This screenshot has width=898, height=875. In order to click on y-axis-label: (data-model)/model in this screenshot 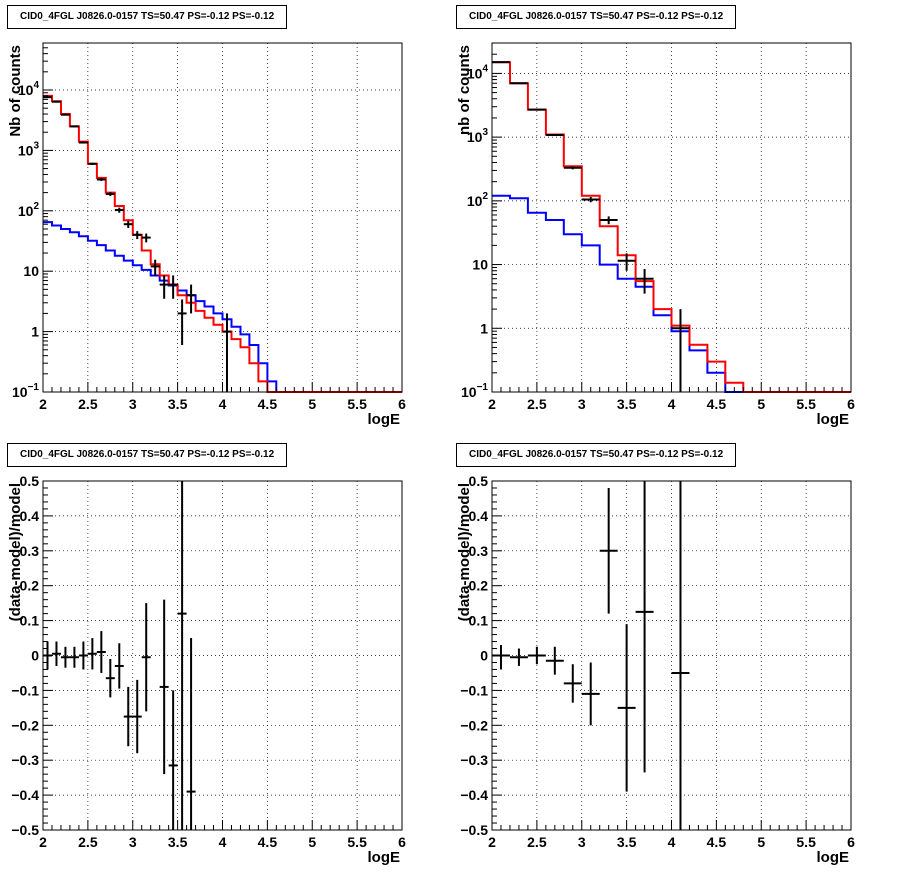, I will do `click(464, 552)`.